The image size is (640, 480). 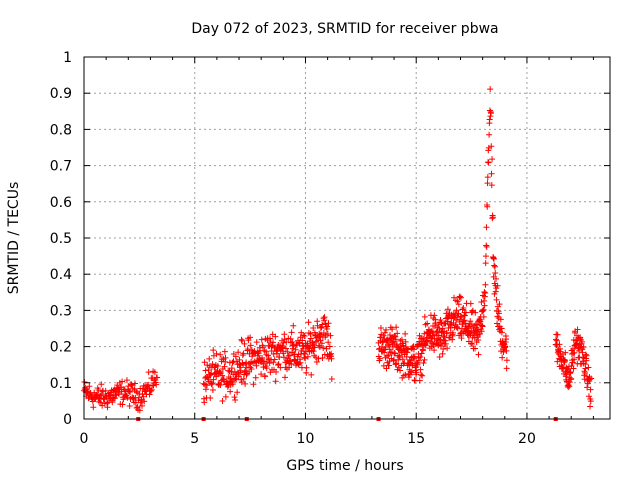 What do you see at coordinates (308, 439) in the screenshot?
I see `x-tick-labels: 0 5 10 15 20` at bounding box center [308, 439].